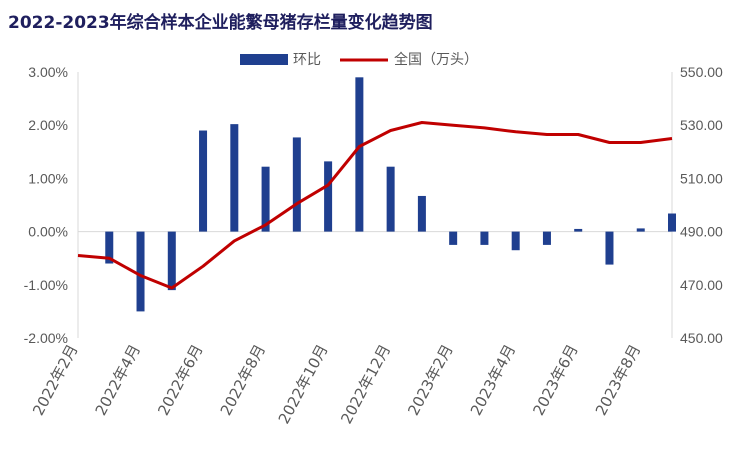  What do you see at coordinates (701, 338) in the screenshot?
I see `y-right-tick-label: 450.00` at bounding box center [701, 338].